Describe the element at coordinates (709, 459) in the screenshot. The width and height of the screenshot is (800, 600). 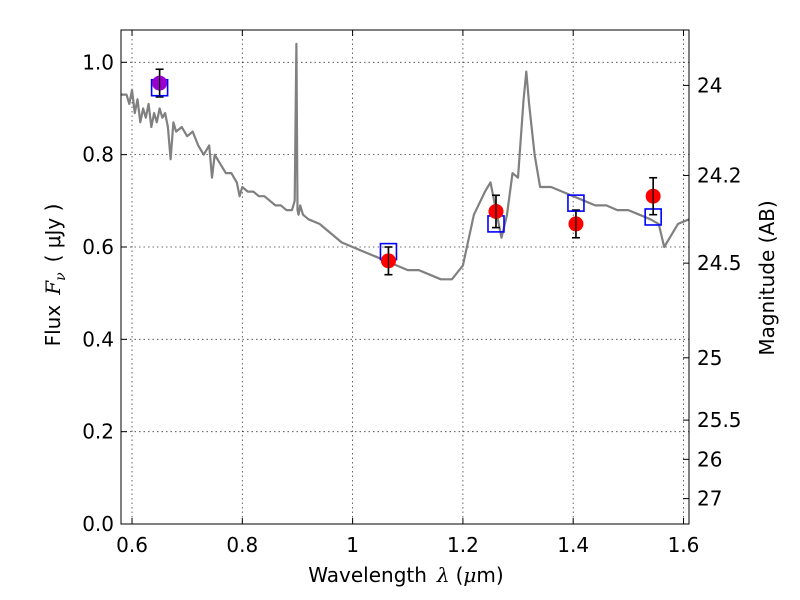
I see `y2-tick-label: 26` at that location.